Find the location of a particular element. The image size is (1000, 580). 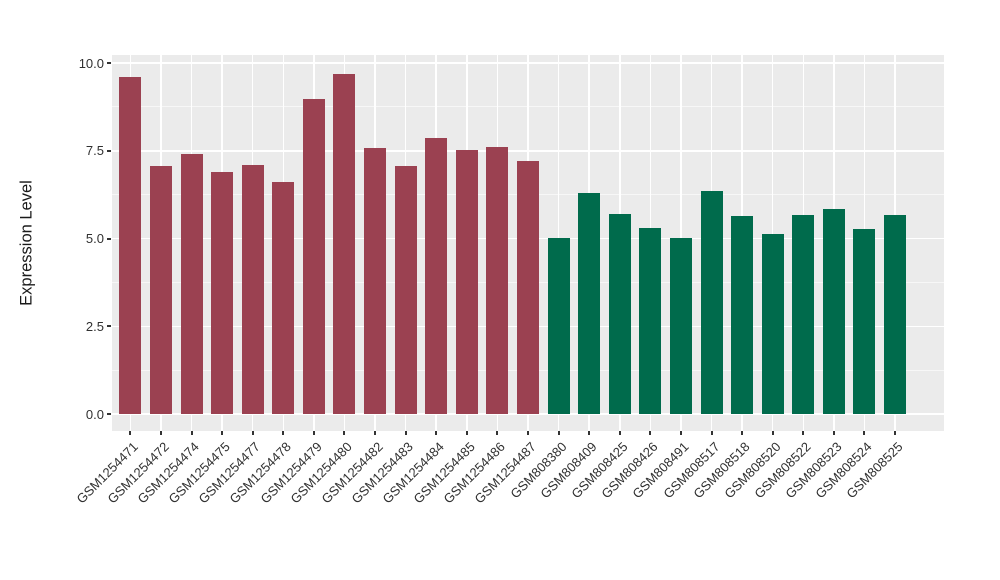

y-tick-label: 2.5 is located at coordinates (94, 326).